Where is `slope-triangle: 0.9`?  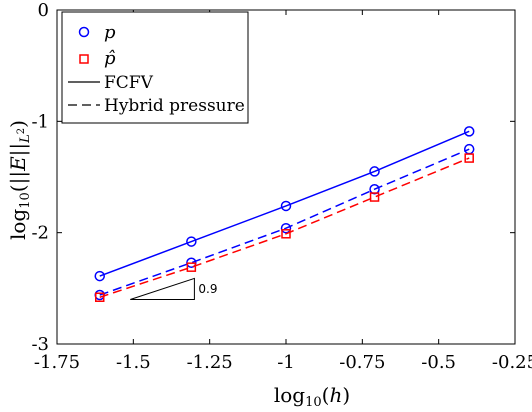
slope-triangle: 0.9 is located at coordinates (173, 288).